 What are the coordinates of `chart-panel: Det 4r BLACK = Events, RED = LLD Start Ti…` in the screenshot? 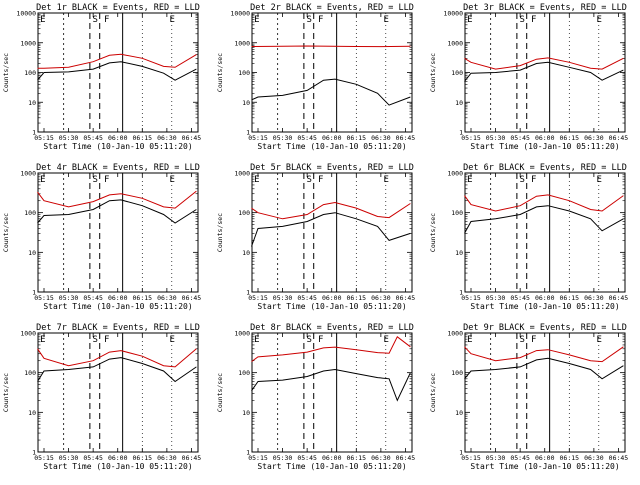 It's located at (101, 237).